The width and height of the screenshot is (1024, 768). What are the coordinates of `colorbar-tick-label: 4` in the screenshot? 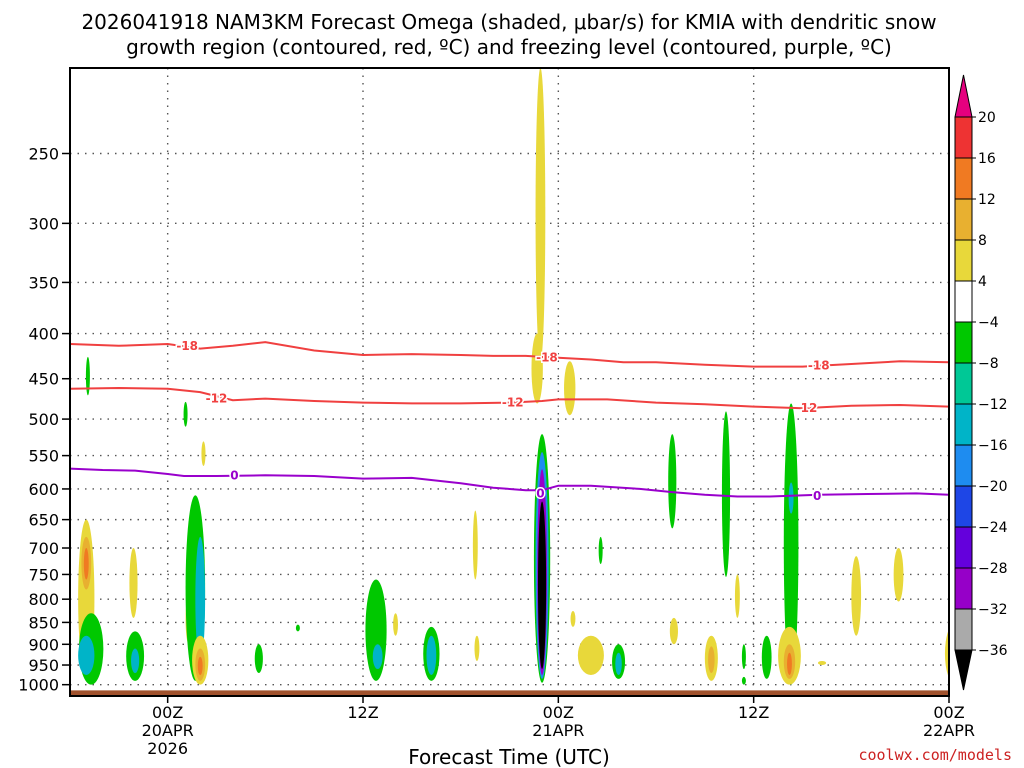 It's located at (982, 282).